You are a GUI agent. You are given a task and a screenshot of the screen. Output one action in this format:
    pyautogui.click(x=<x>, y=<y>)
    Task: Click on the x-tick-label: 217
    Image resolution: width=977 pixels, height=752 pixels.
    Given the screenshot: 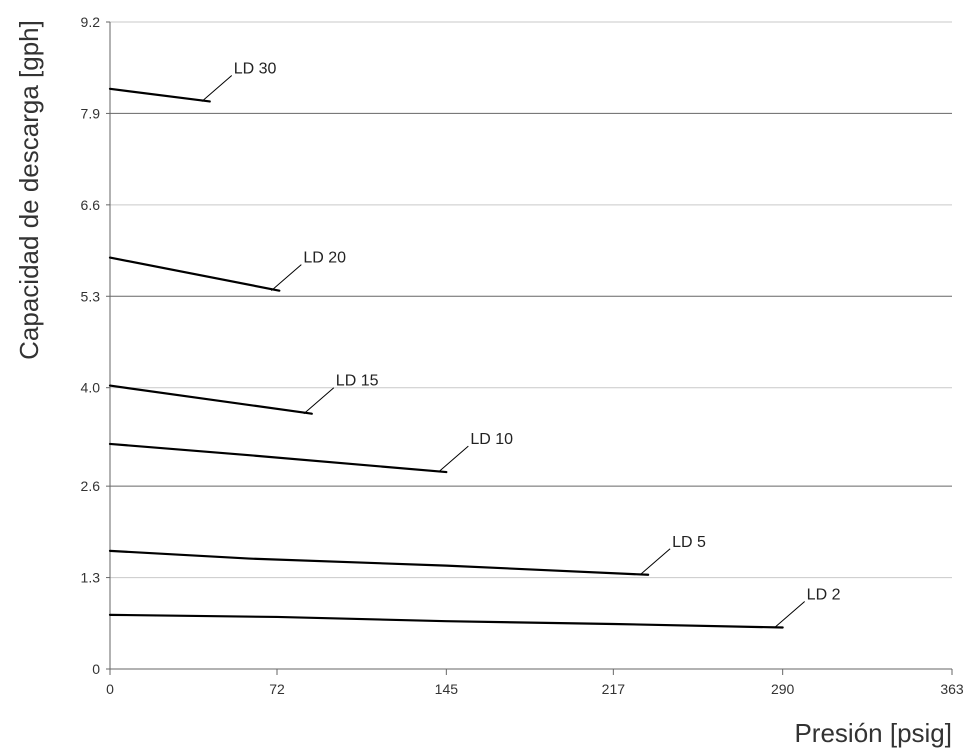 What is the action you would take?
    pyautogui.click(x=614, y=689)
    